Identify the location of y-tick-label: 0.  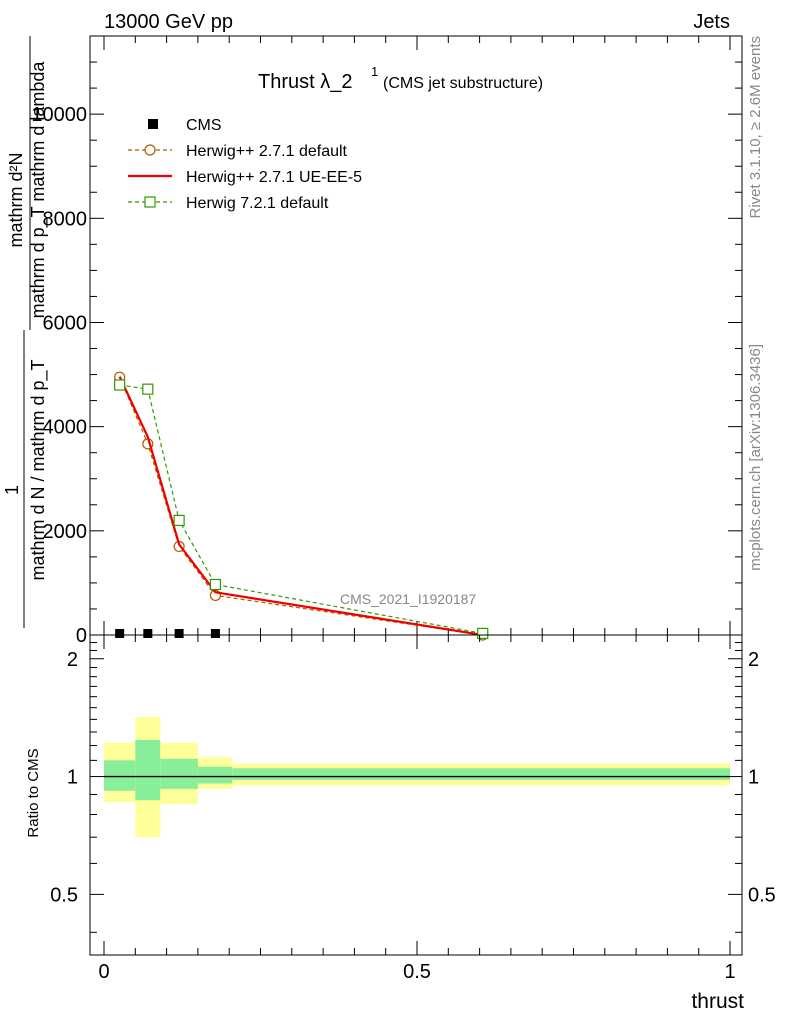
(81, 636).